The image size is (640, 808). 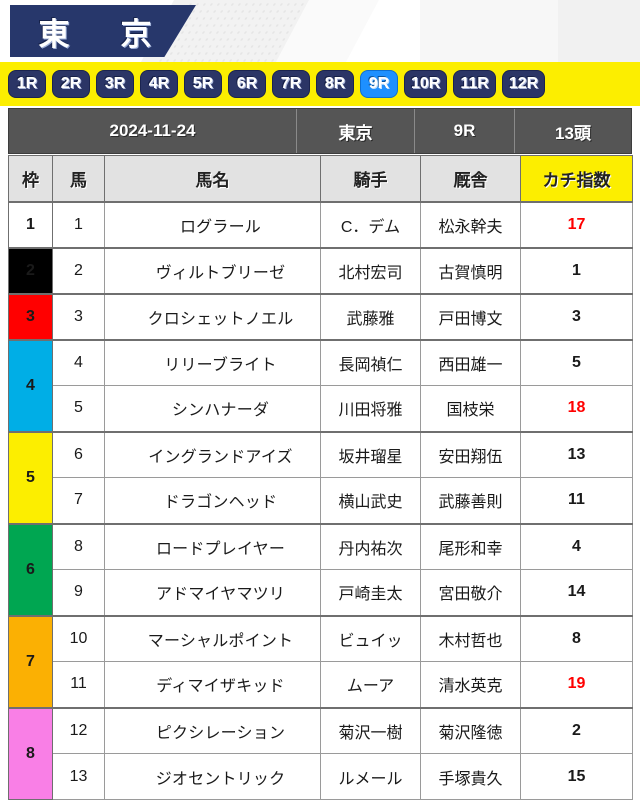 I want to click on race-tab-10r: 10R, so click(x=426, y=84).